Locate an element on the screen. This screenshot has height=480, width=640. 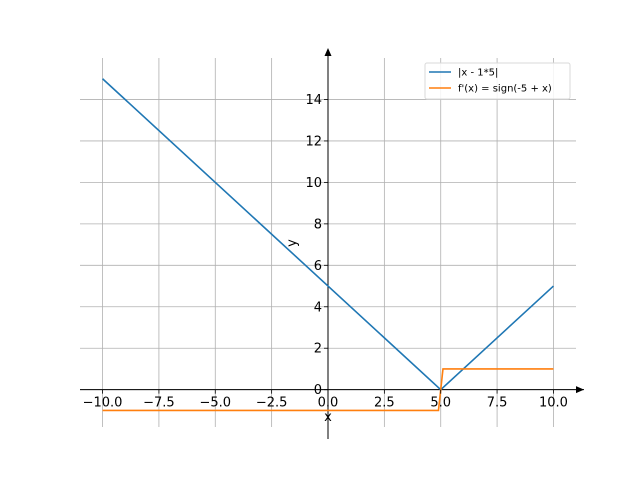
y-tick-label: 10 is located at coordinates (313, 183).